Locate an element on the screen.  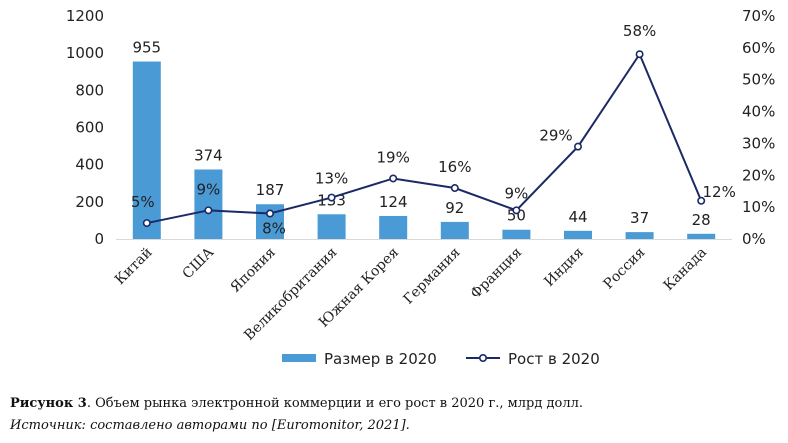
line-value-label: 19% is located at coordinates (393, 157).